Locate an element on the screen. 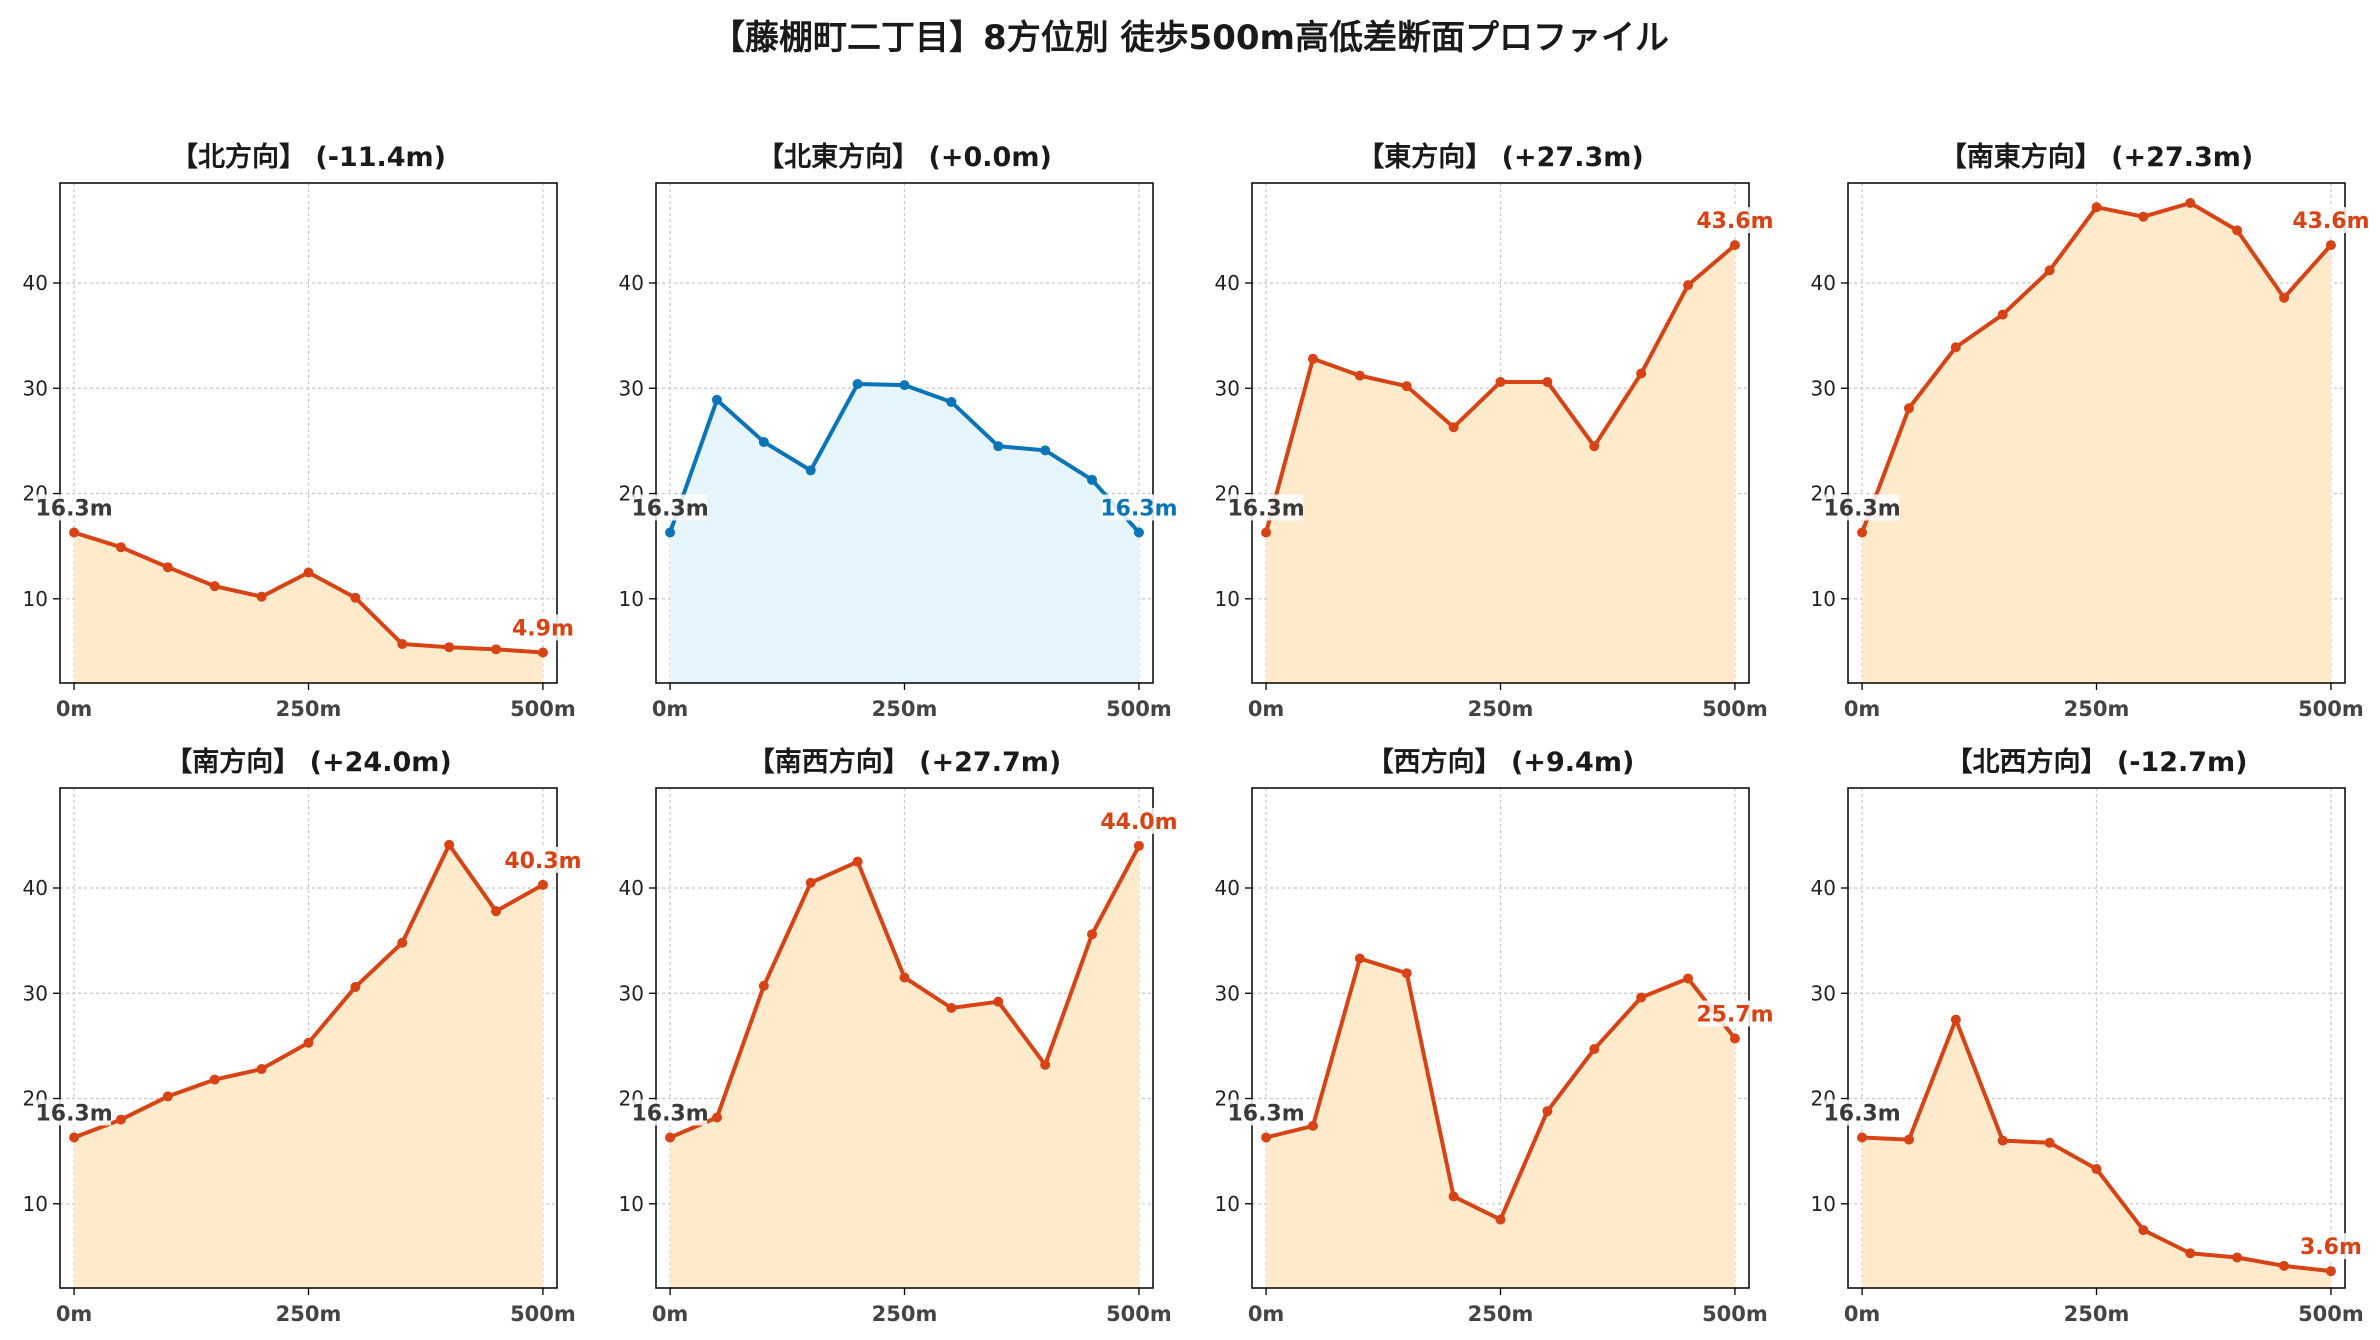  chart-title: 【西方向】 (+9.4m) is located at coordinates (1501, 762).